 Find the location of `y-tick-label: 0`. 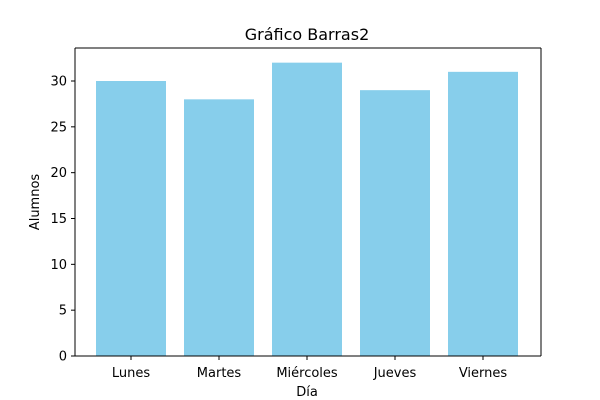

y-tick-label: 0 is located at coordinates (63, 357).